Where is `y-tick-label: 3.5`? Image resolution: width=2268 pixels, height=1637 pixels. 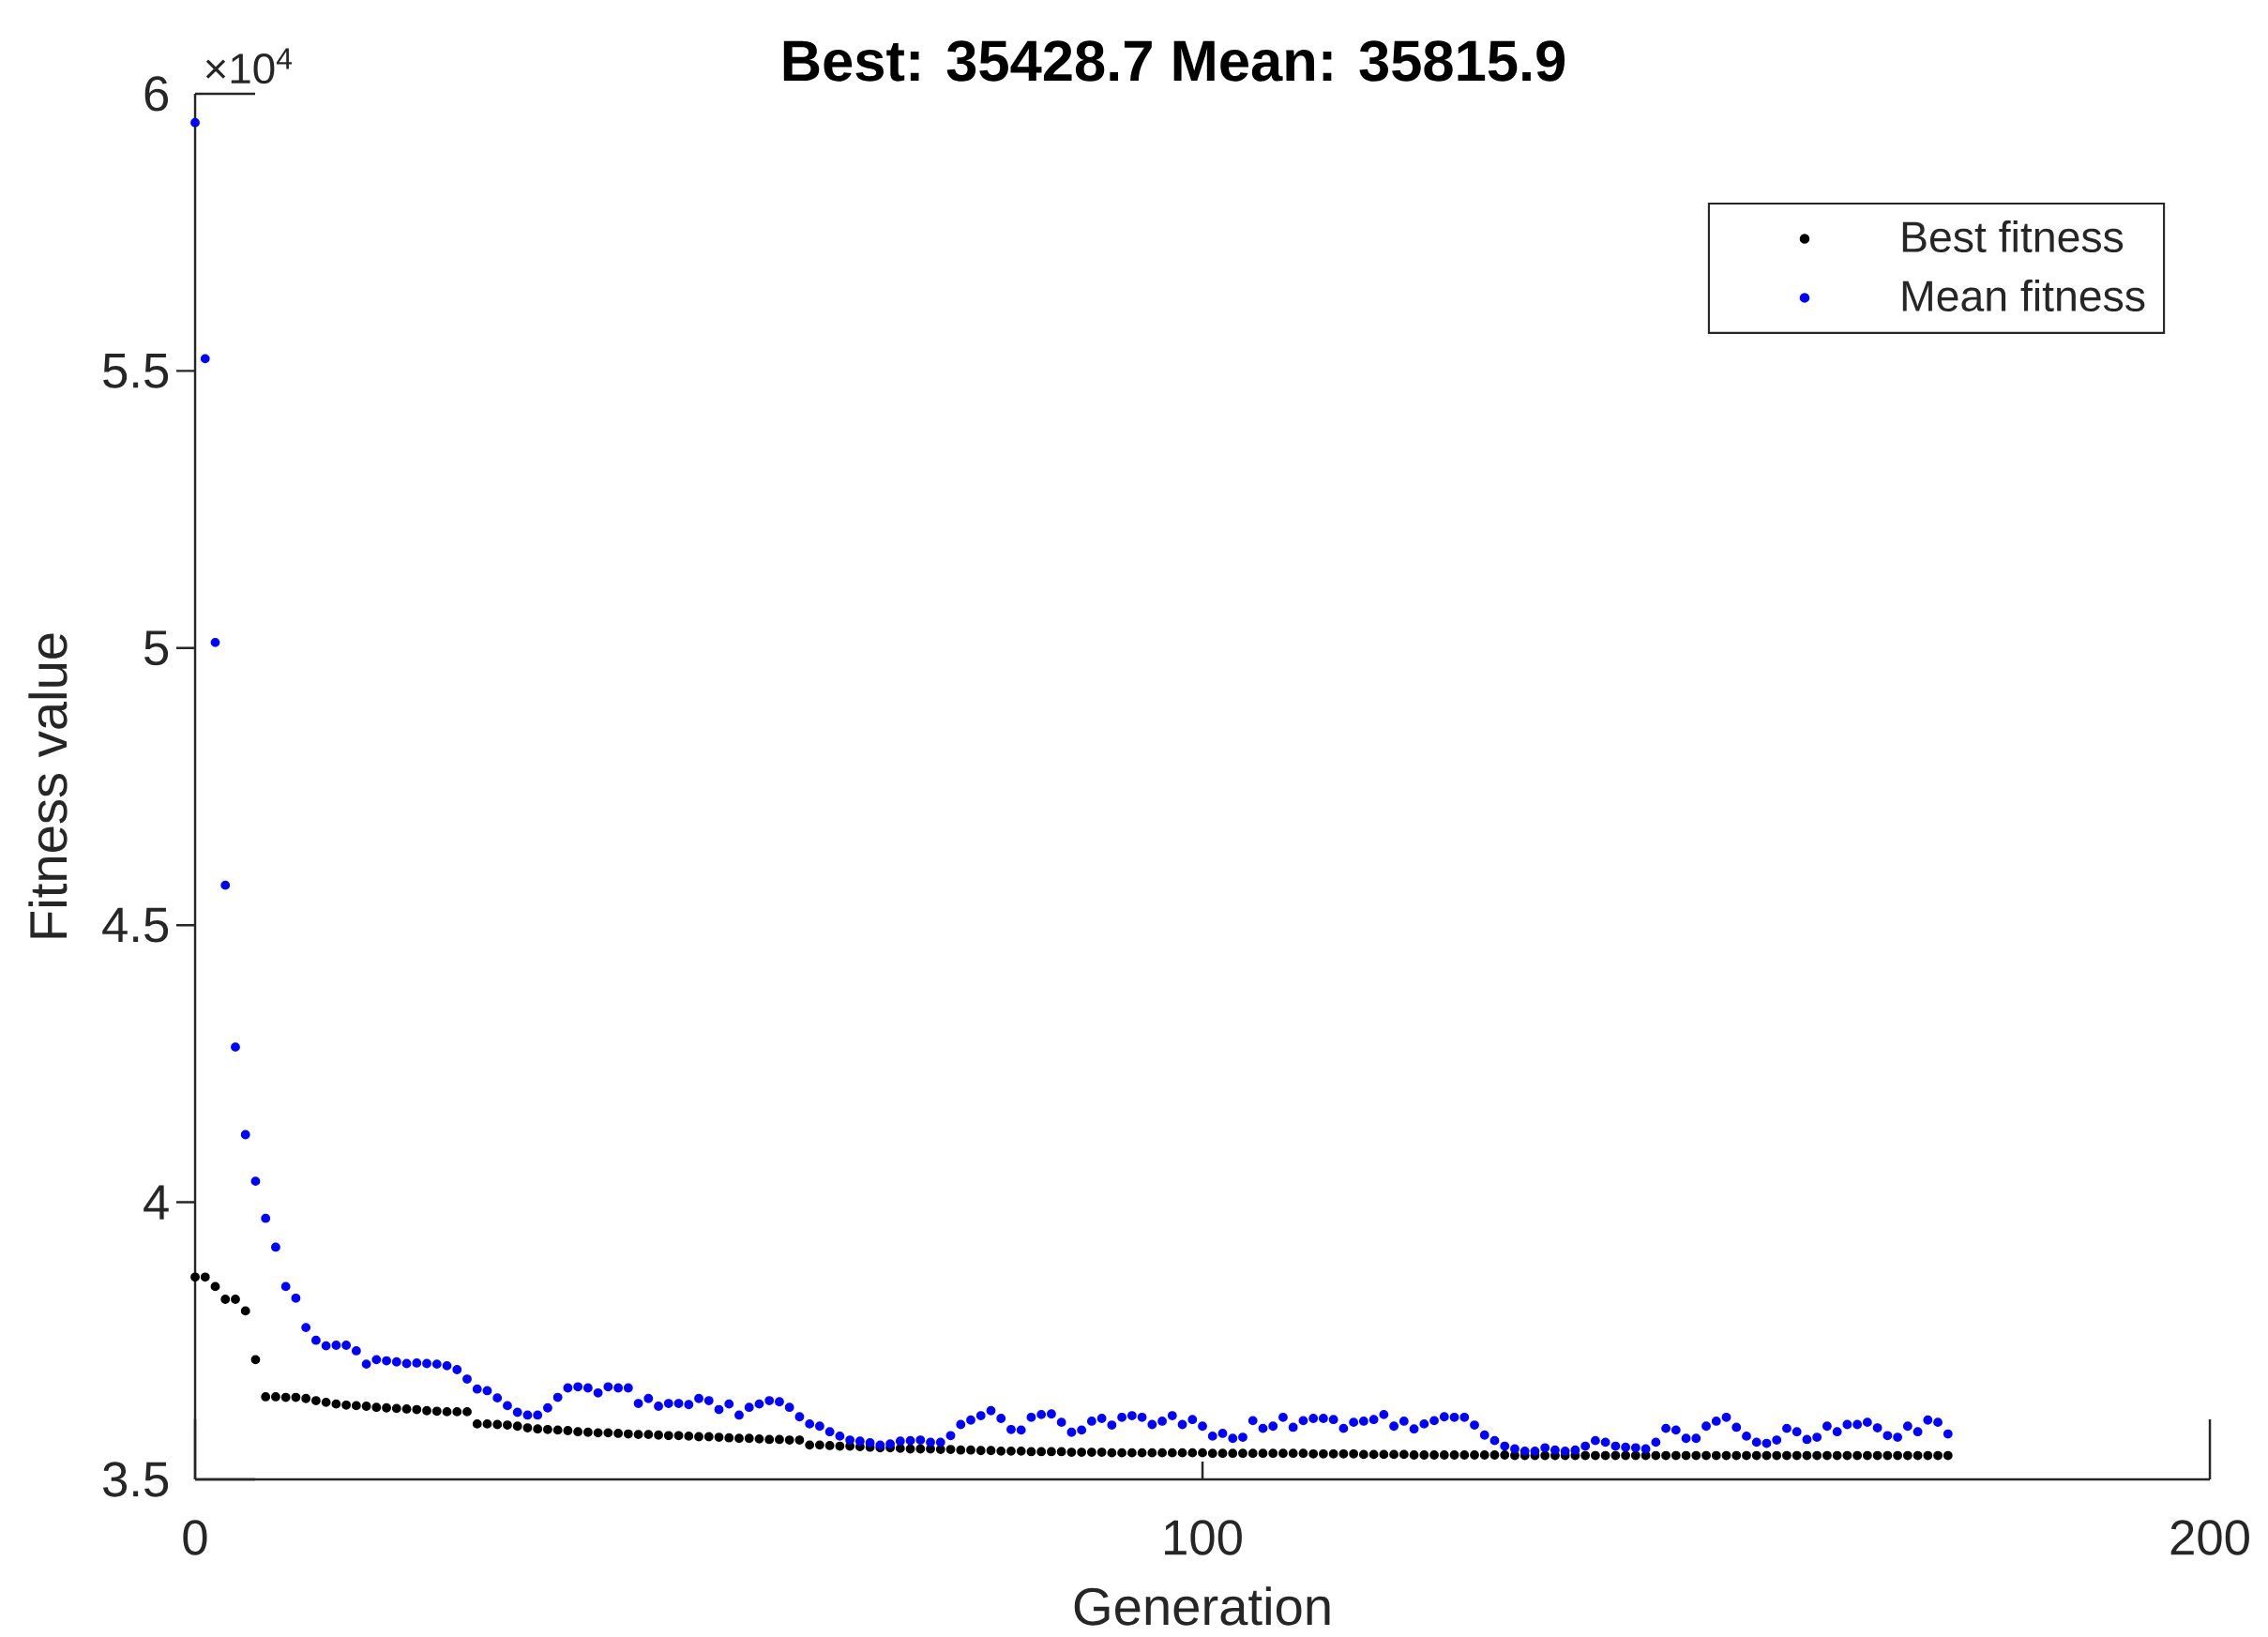 y-tick-label: 3.5 is located at coordinates (136, 1479).